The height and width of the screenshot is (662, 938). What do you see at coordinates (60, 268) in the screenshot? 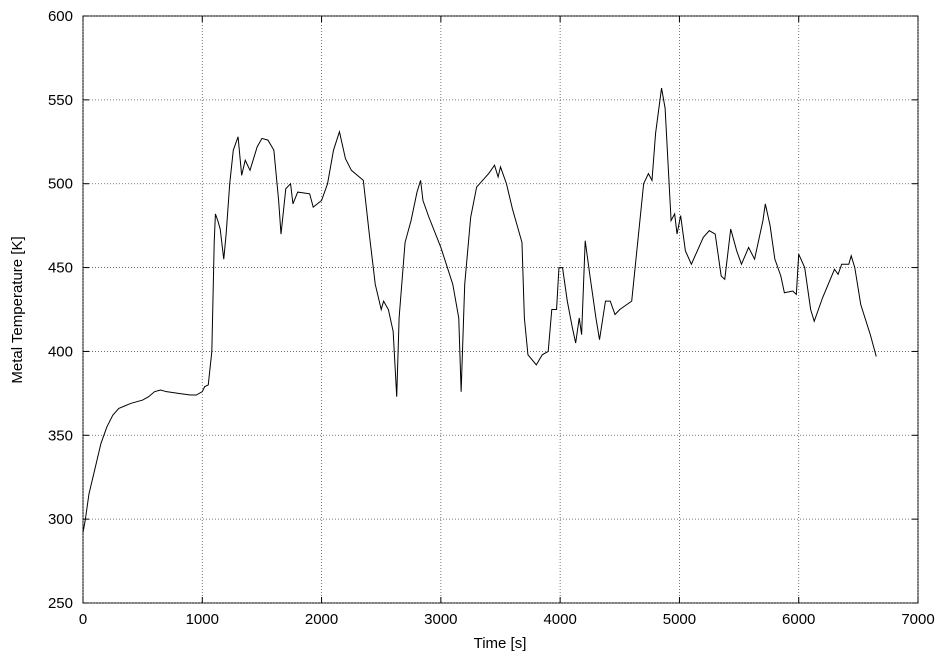
I see `y-tick-label: 450` at bounding box center [60, 268].